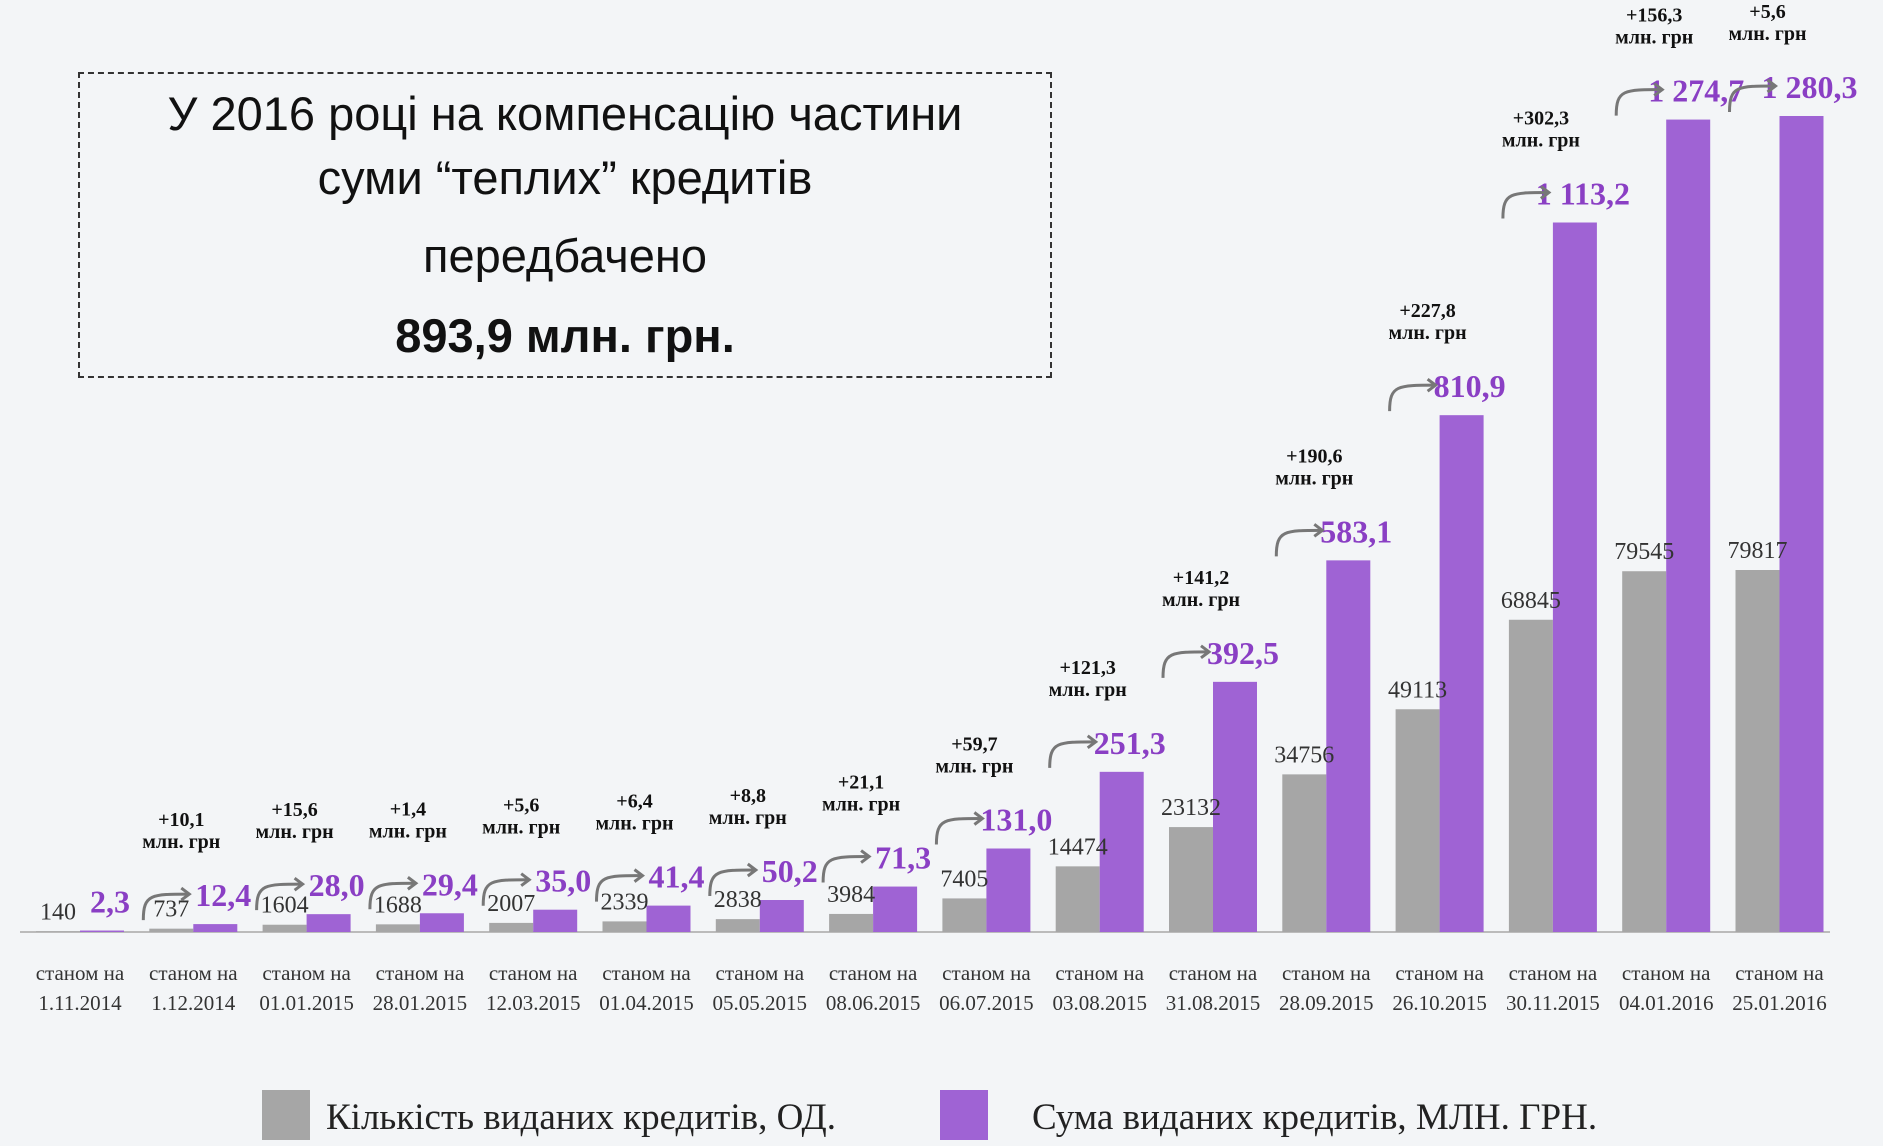 The image size is (1883, 1146). Describe the element at coordinates (306, 988) in the screenshot. I see `x-tick-label: станом на 01.01.2015` at that location.